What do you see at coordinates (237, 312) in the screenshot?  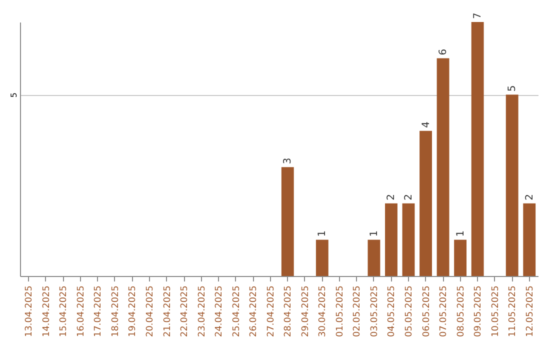 I see `x-tick-label: 25.04.2025` at bounding box center [237, 312].